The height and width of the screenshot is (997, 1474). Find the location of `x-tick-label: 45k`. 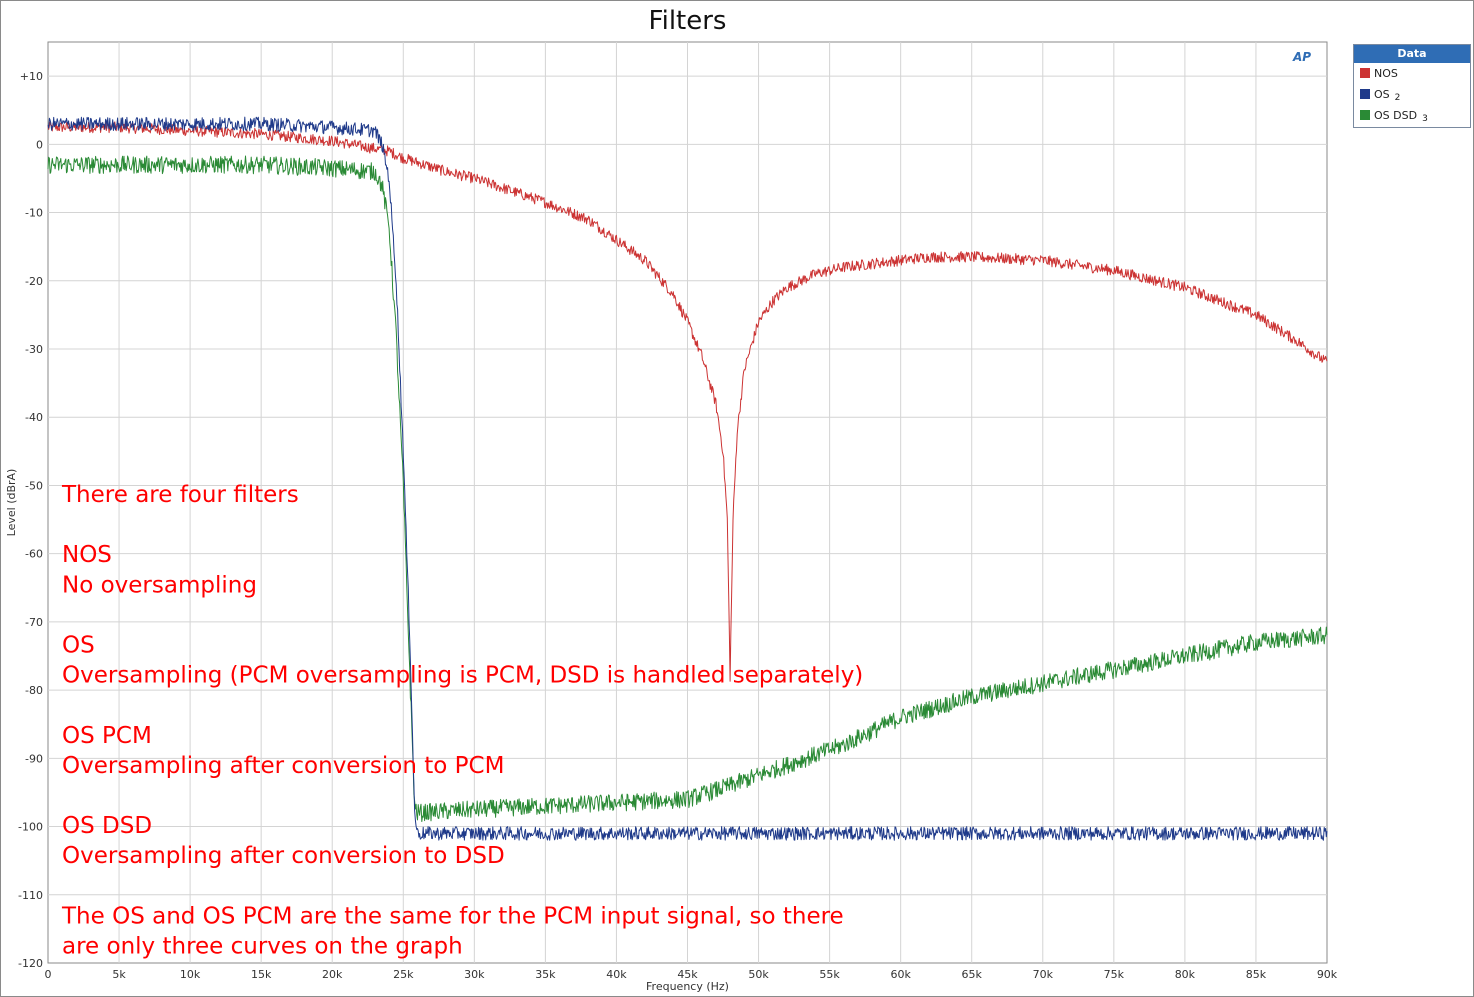

x-tick-label: 45k is located at coordinates (687, 974).